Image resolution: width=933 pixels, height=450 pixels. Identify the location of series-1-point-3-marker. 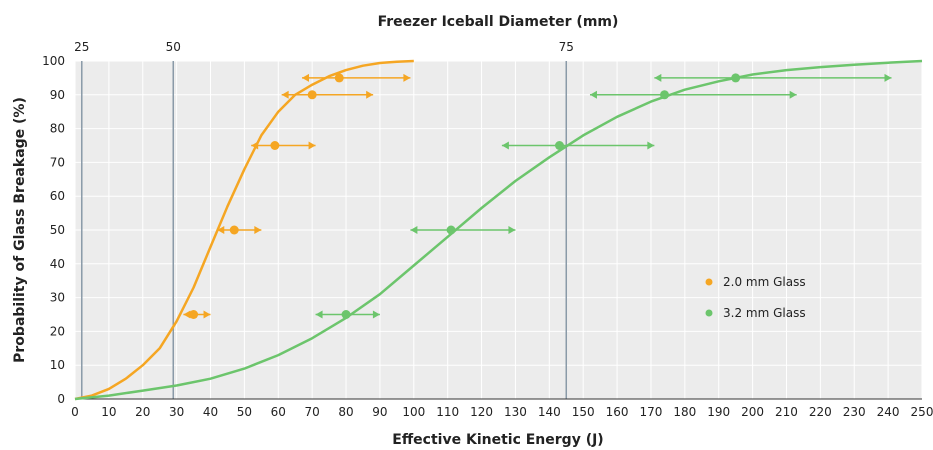
(275, 145).